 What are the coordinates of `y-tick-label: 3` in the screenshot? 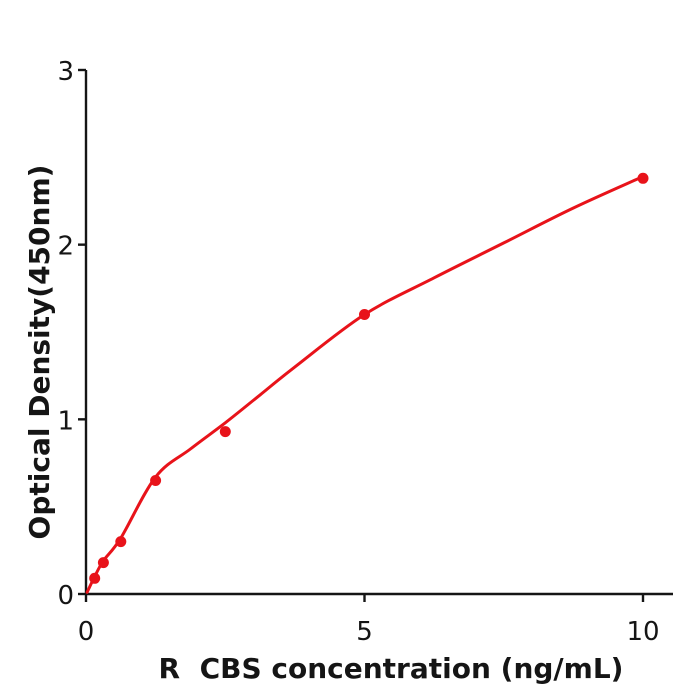 It's located at (65, 72).